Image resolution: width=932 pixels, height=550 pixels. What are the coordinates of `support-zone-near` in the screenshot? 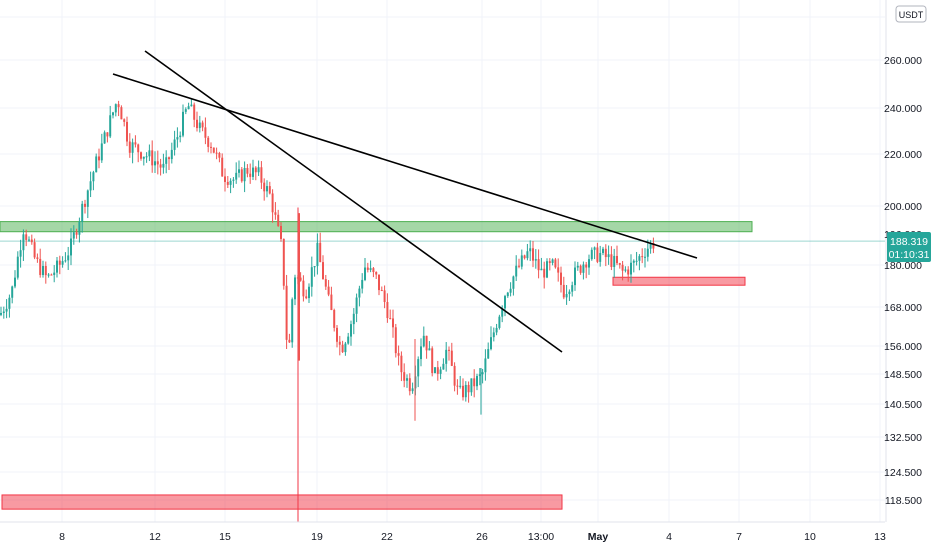 It's located at (679, 281).